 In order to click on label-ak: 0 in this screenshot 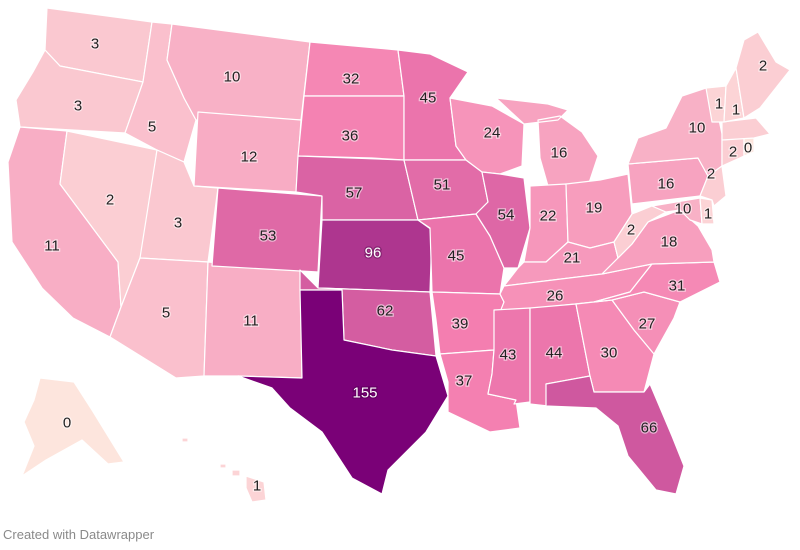, I will do `click(67, 423)`.